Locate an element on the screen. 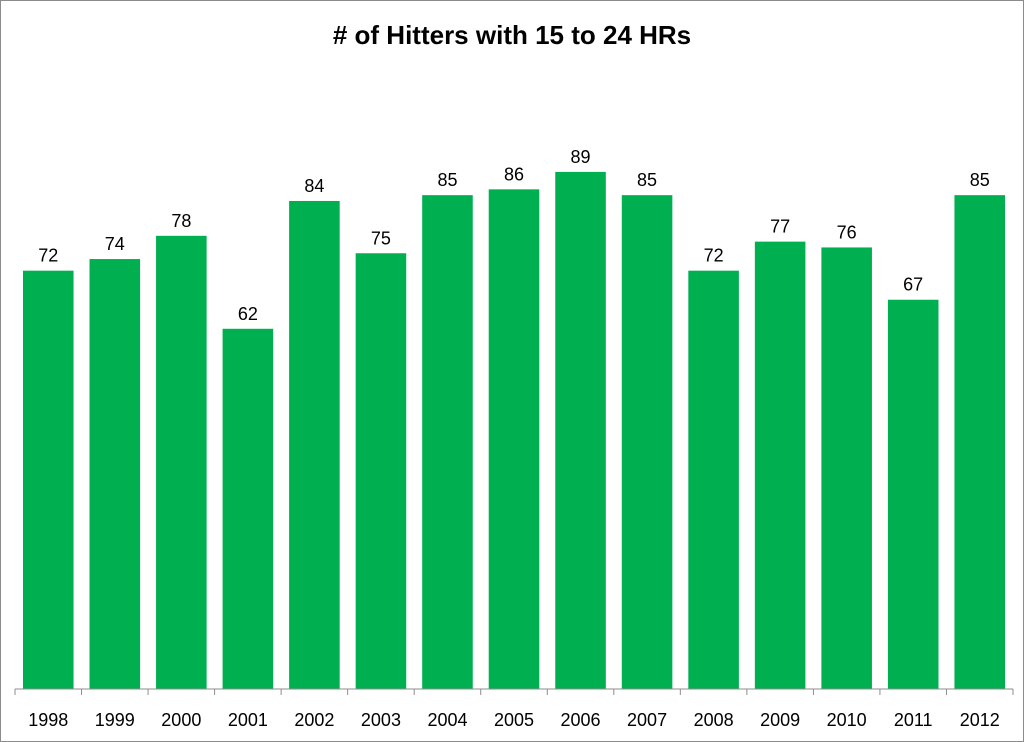  data-label-2000: 78 is located at coordinates (181, 221).